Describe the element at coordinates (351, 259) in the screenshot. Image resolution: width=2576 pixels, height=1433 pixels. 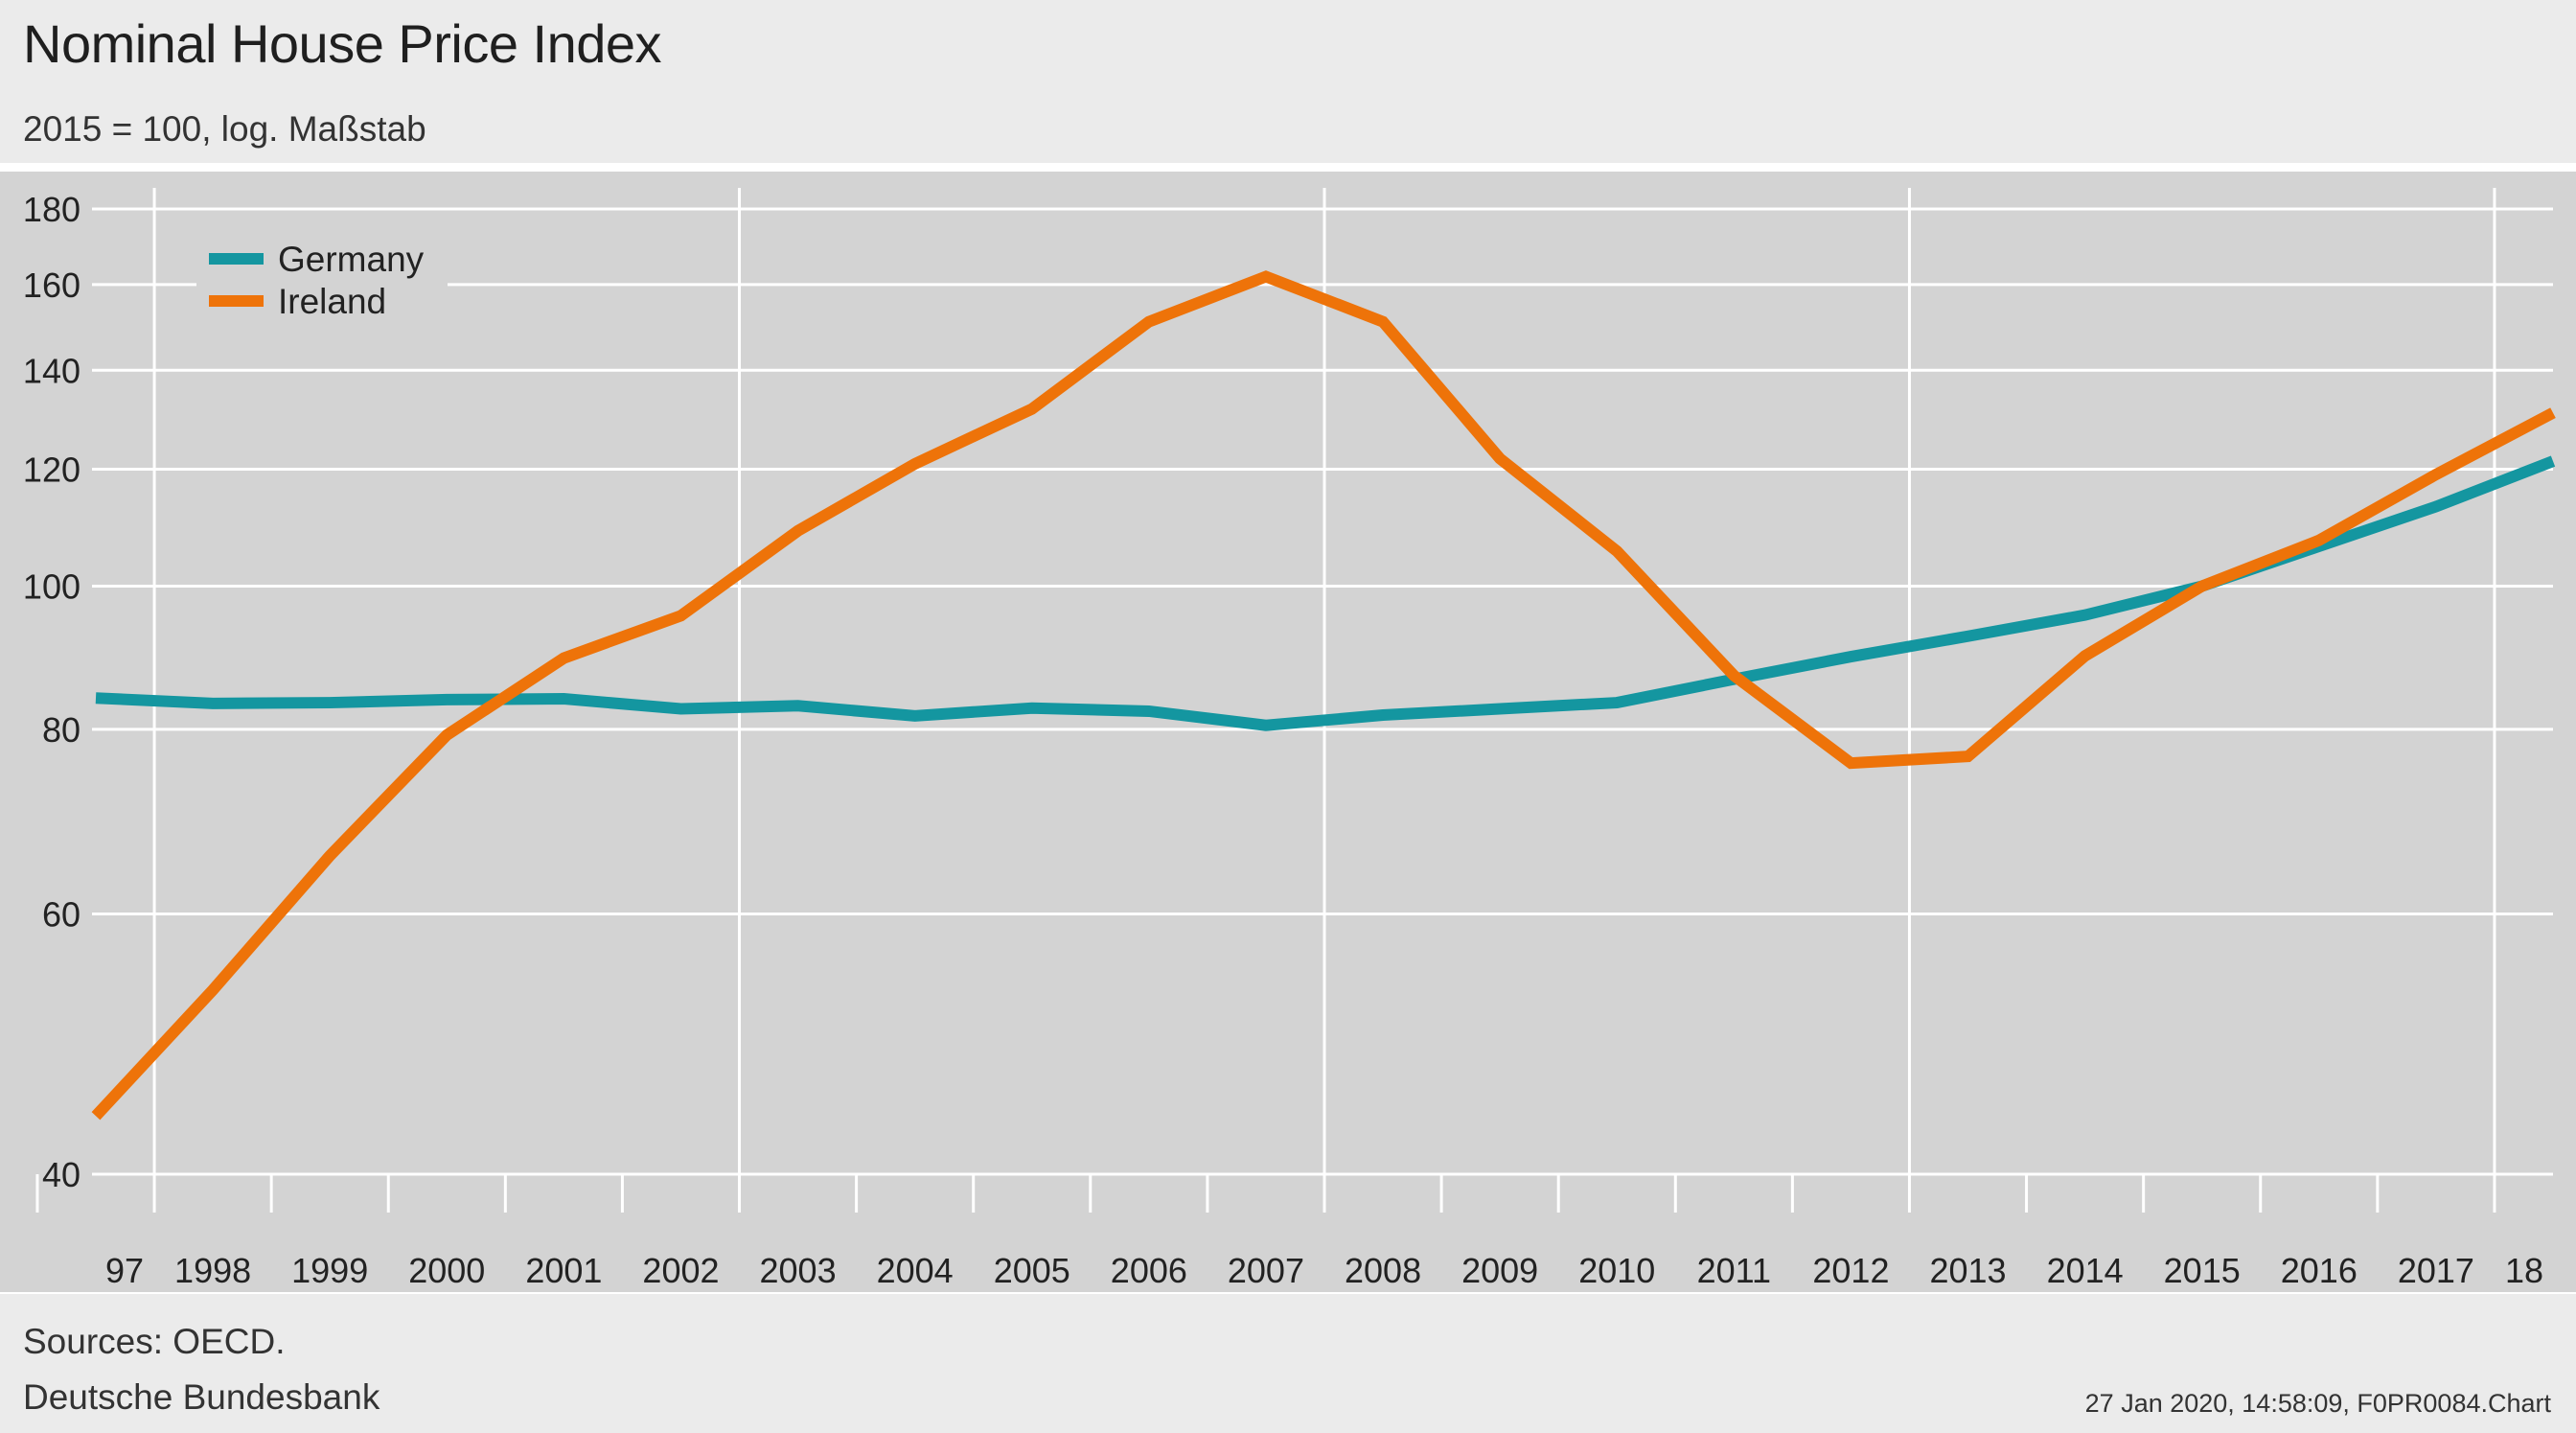
I see `legend-label-germany: Germany` at that location.